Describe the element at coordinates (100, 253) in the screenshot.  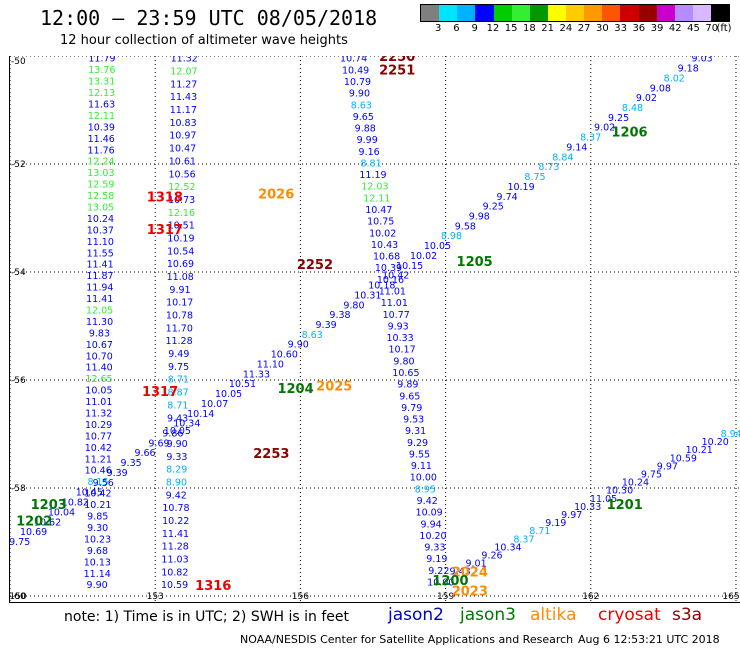
I see `swh-value: 11.55` at that location.